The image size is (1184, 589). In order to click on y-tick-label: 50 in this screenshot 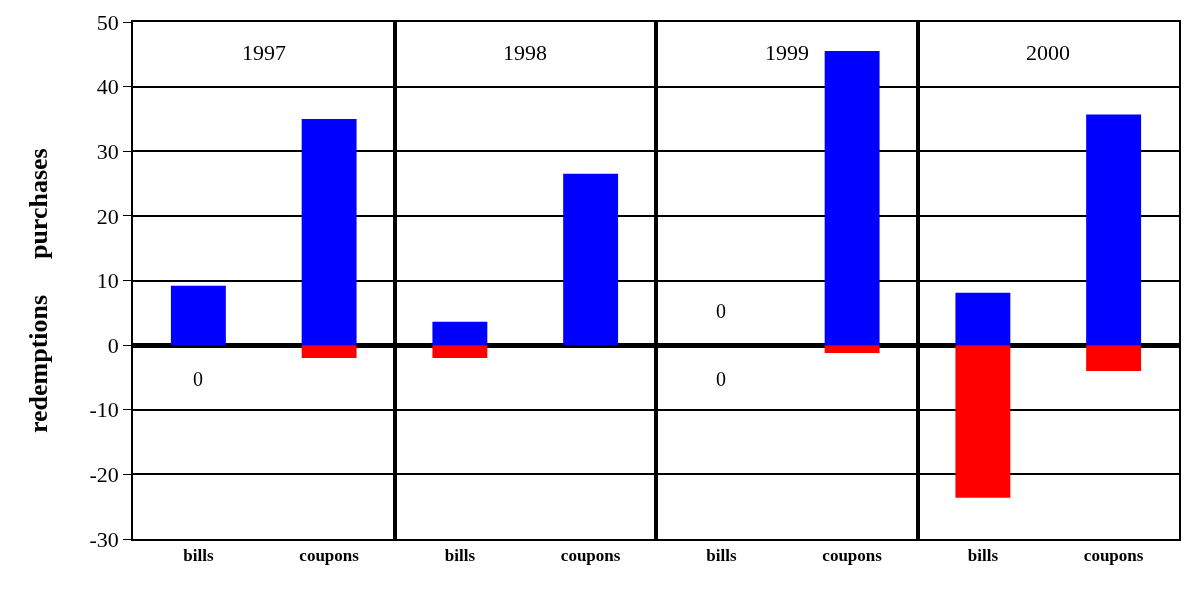, I will do `click(107, 22)`.